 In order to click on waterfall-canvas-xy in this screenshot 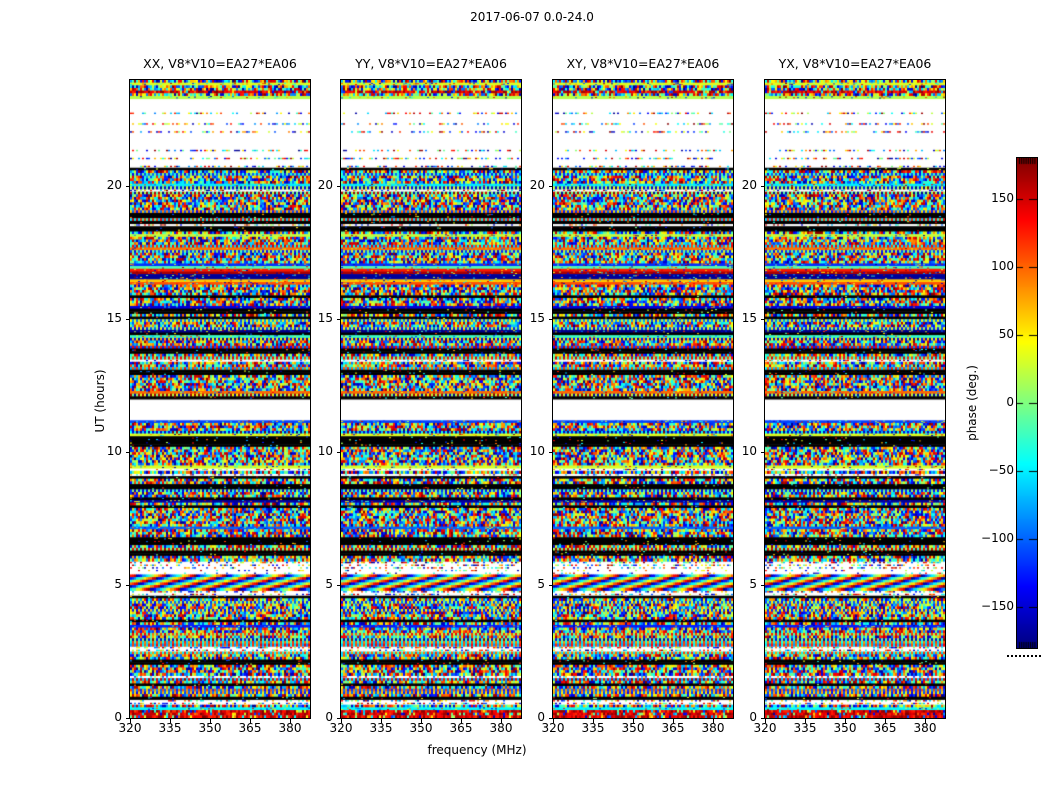, I will do `click(643, 399)`.